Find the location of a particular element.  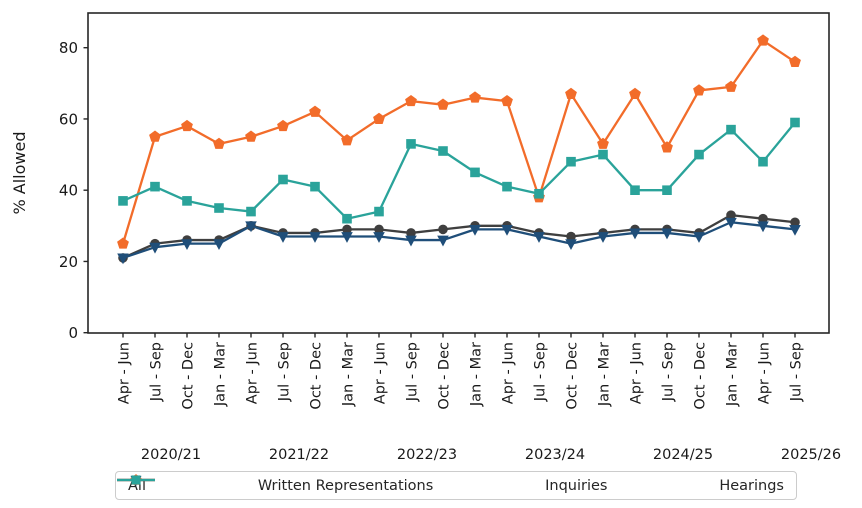

x-year-label: 2020/21 is located at coordinates (171, 455).